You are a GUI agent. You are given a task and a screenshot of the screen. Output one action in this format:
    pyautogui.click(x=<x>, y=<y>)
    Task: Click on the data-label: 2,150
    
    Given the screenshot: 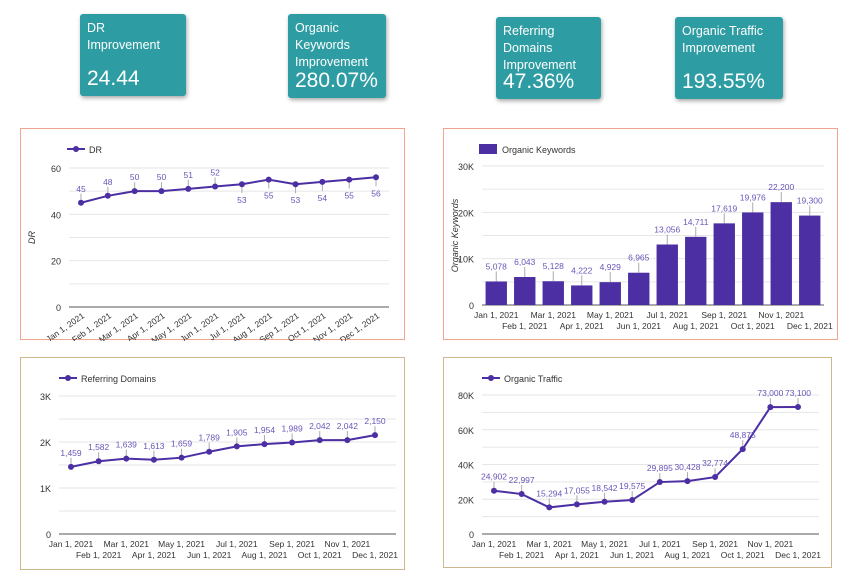 What is the action you would take?
    pyautogui.click(x=375, y=421)
    